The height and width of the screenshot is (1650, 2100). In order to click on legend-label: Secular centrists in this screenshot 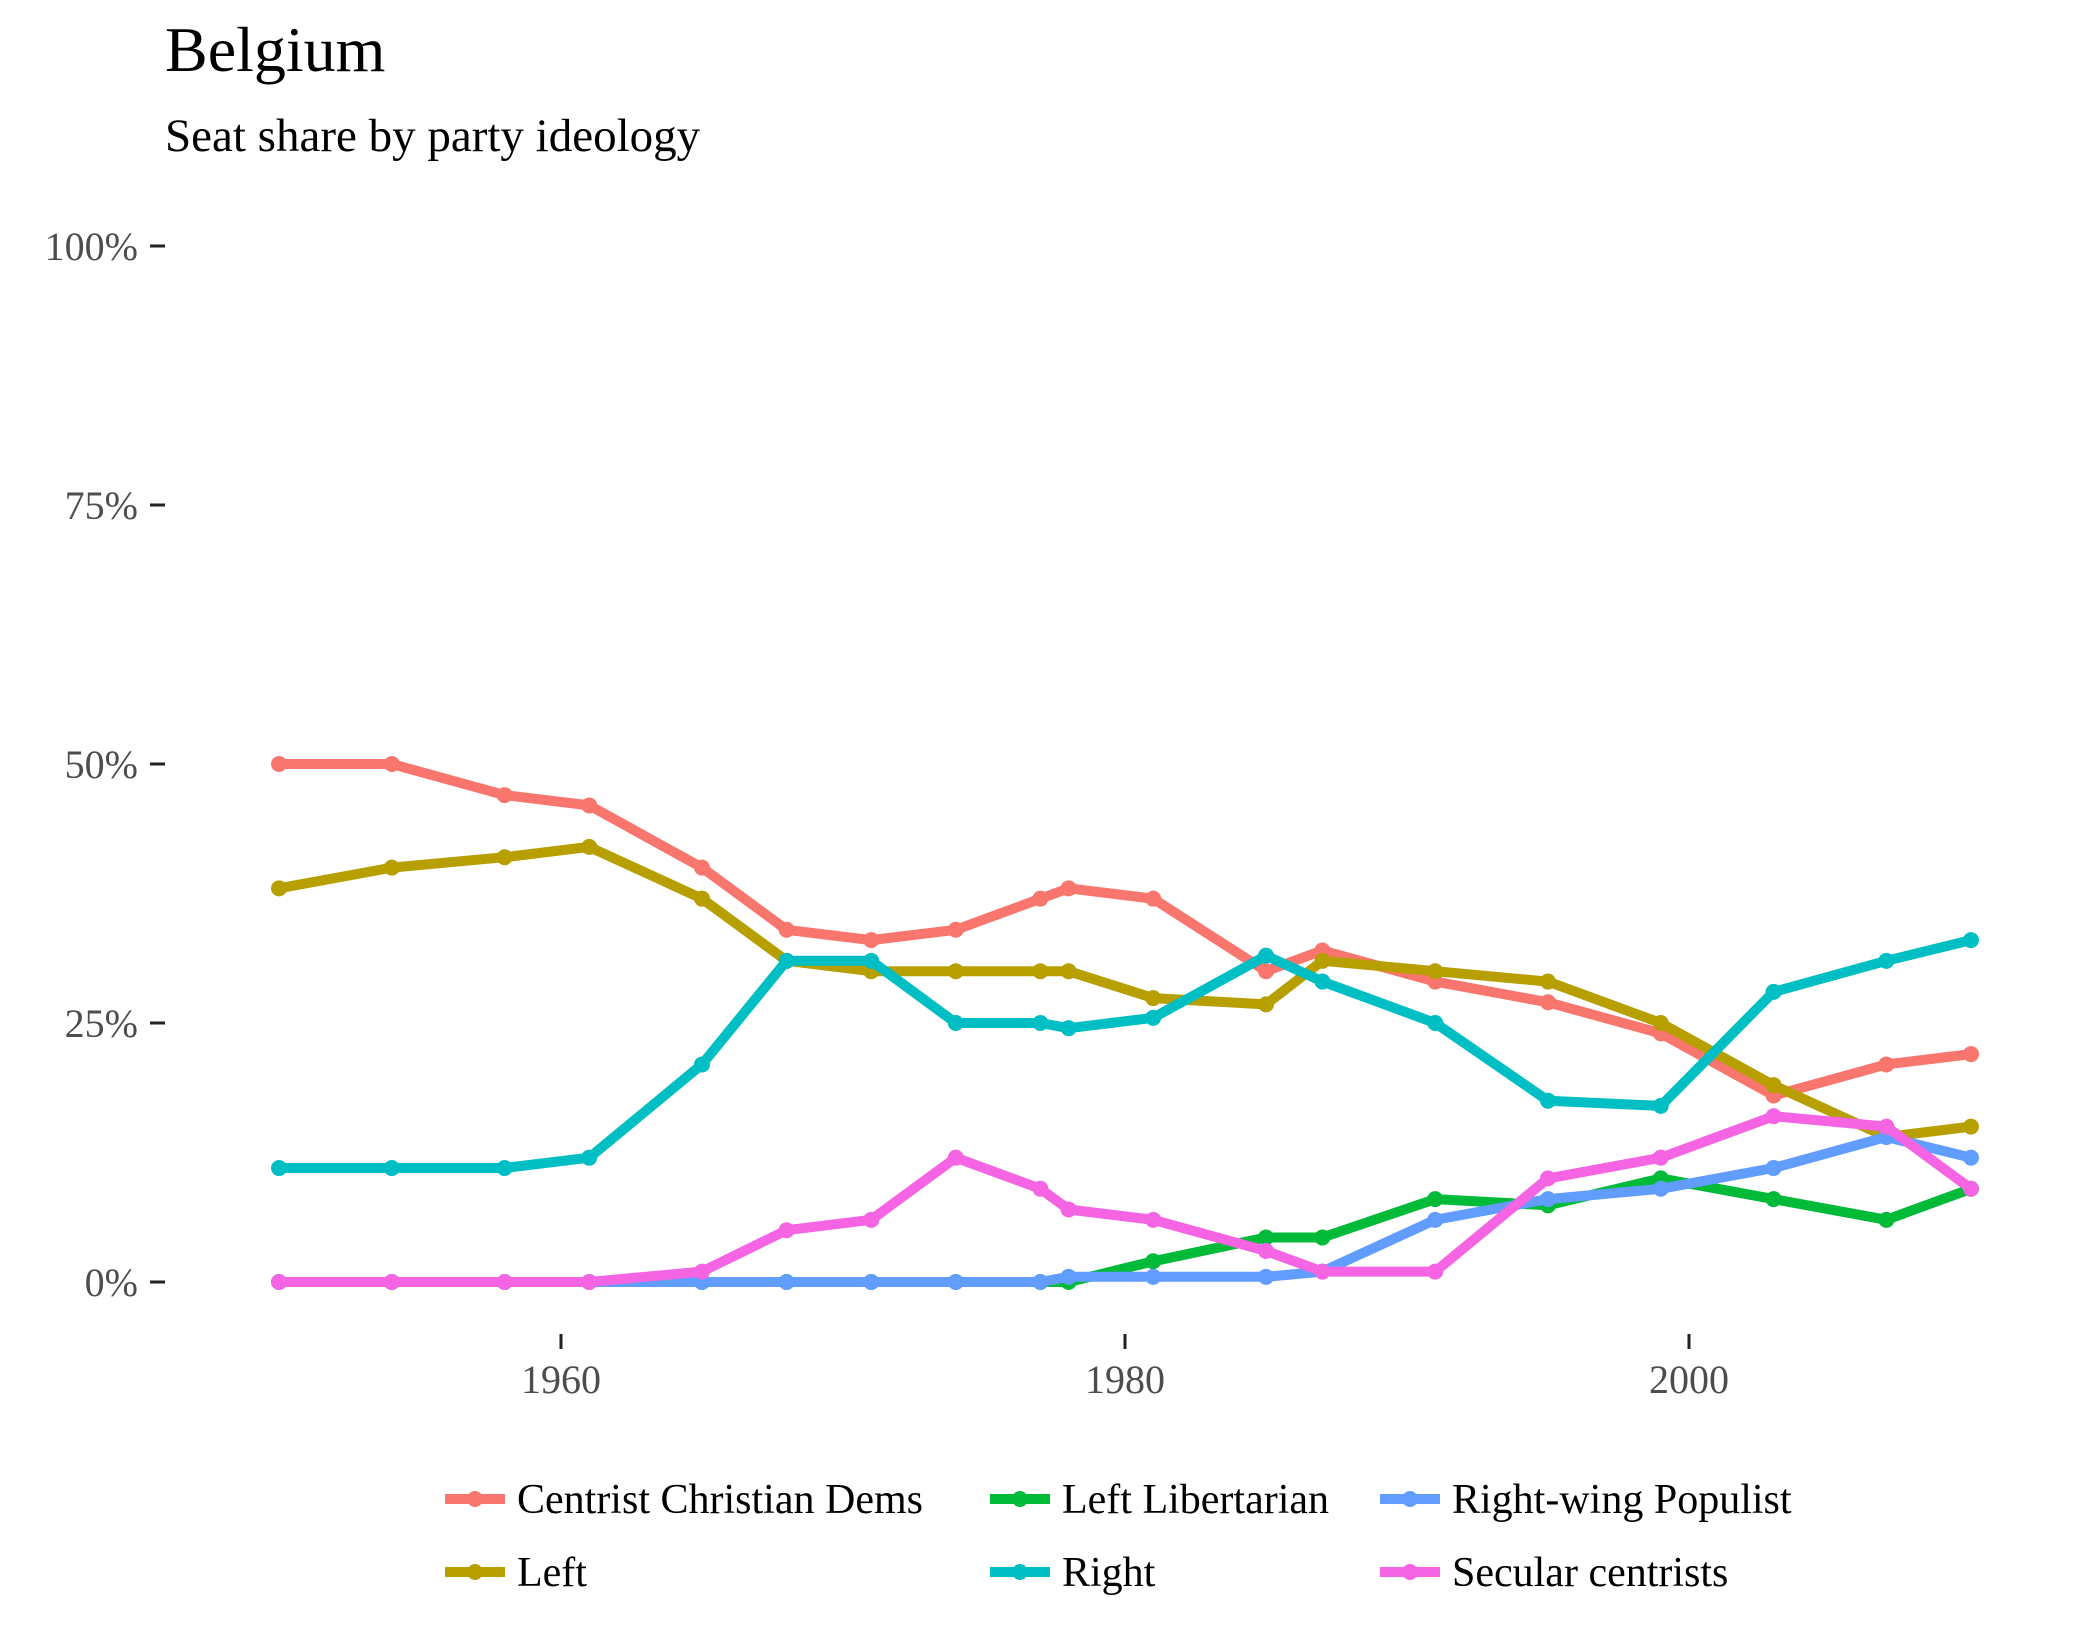, I will do `click(1590, 1573)`.